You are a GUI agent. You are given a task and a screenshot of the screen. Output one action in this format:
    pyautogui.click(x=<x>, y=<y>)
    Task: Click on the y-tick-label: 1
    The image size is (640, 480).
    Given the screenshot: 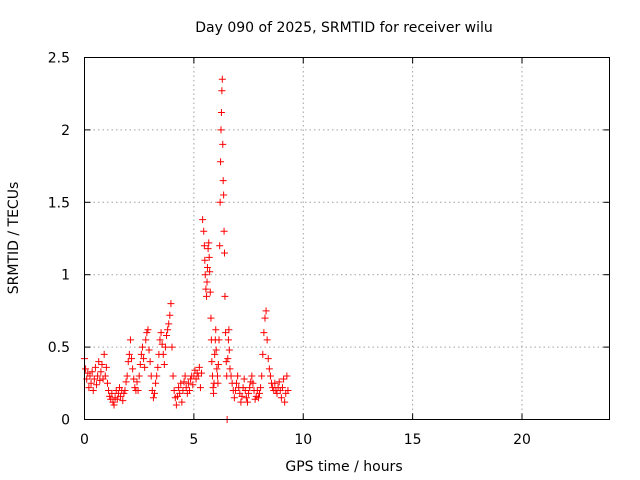 What is the action you would take?
    pyautogui.click(x=65, y=276)
    